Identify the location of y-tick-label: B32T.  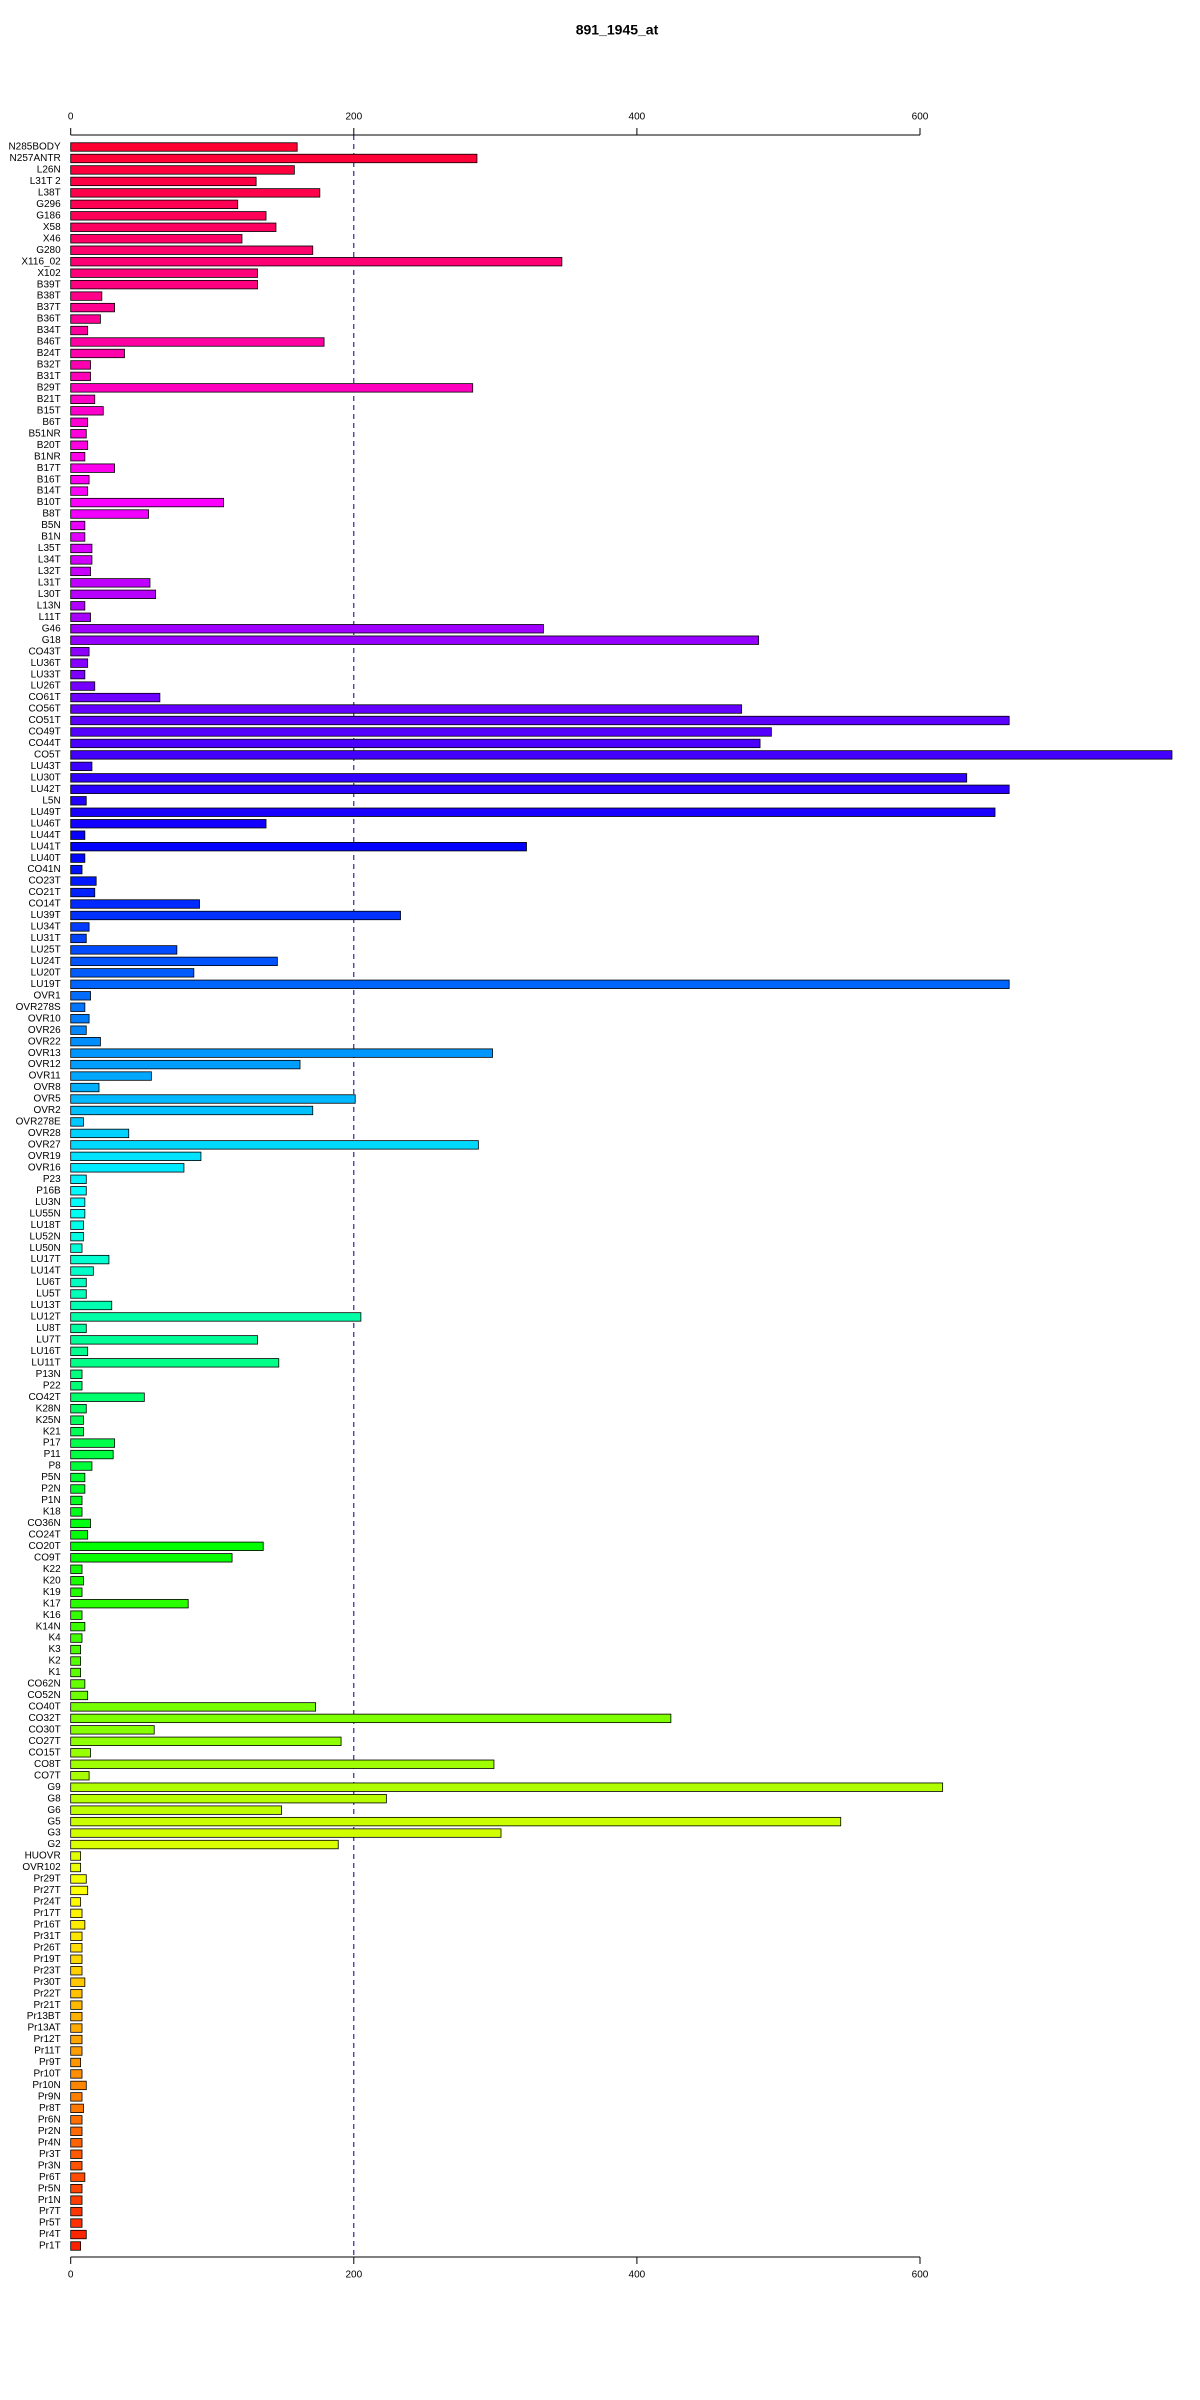
(49, 365).